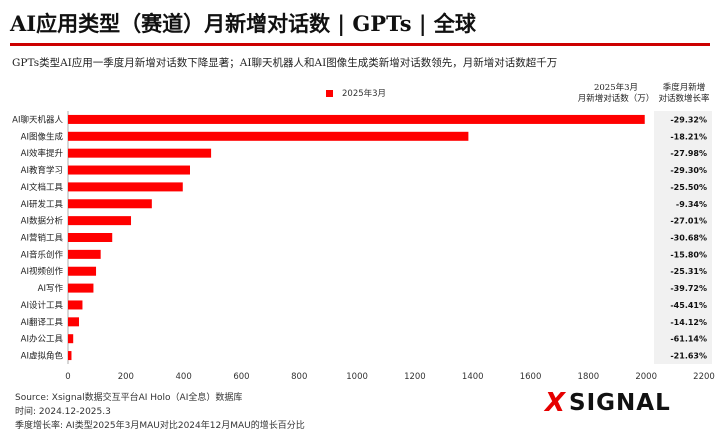  I want to click on x-tick-label: 400, so click(184, 377).